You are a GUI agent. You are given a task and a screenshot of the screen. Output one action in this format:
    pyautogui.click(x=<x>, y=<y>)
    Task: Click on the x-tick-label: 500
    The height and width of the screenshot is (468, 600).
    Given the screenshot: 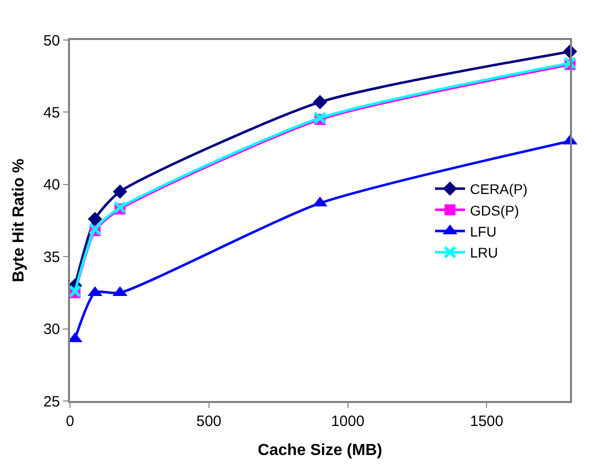 What is the action you would take?
    pyautogui.click(x=209, y=421)
    